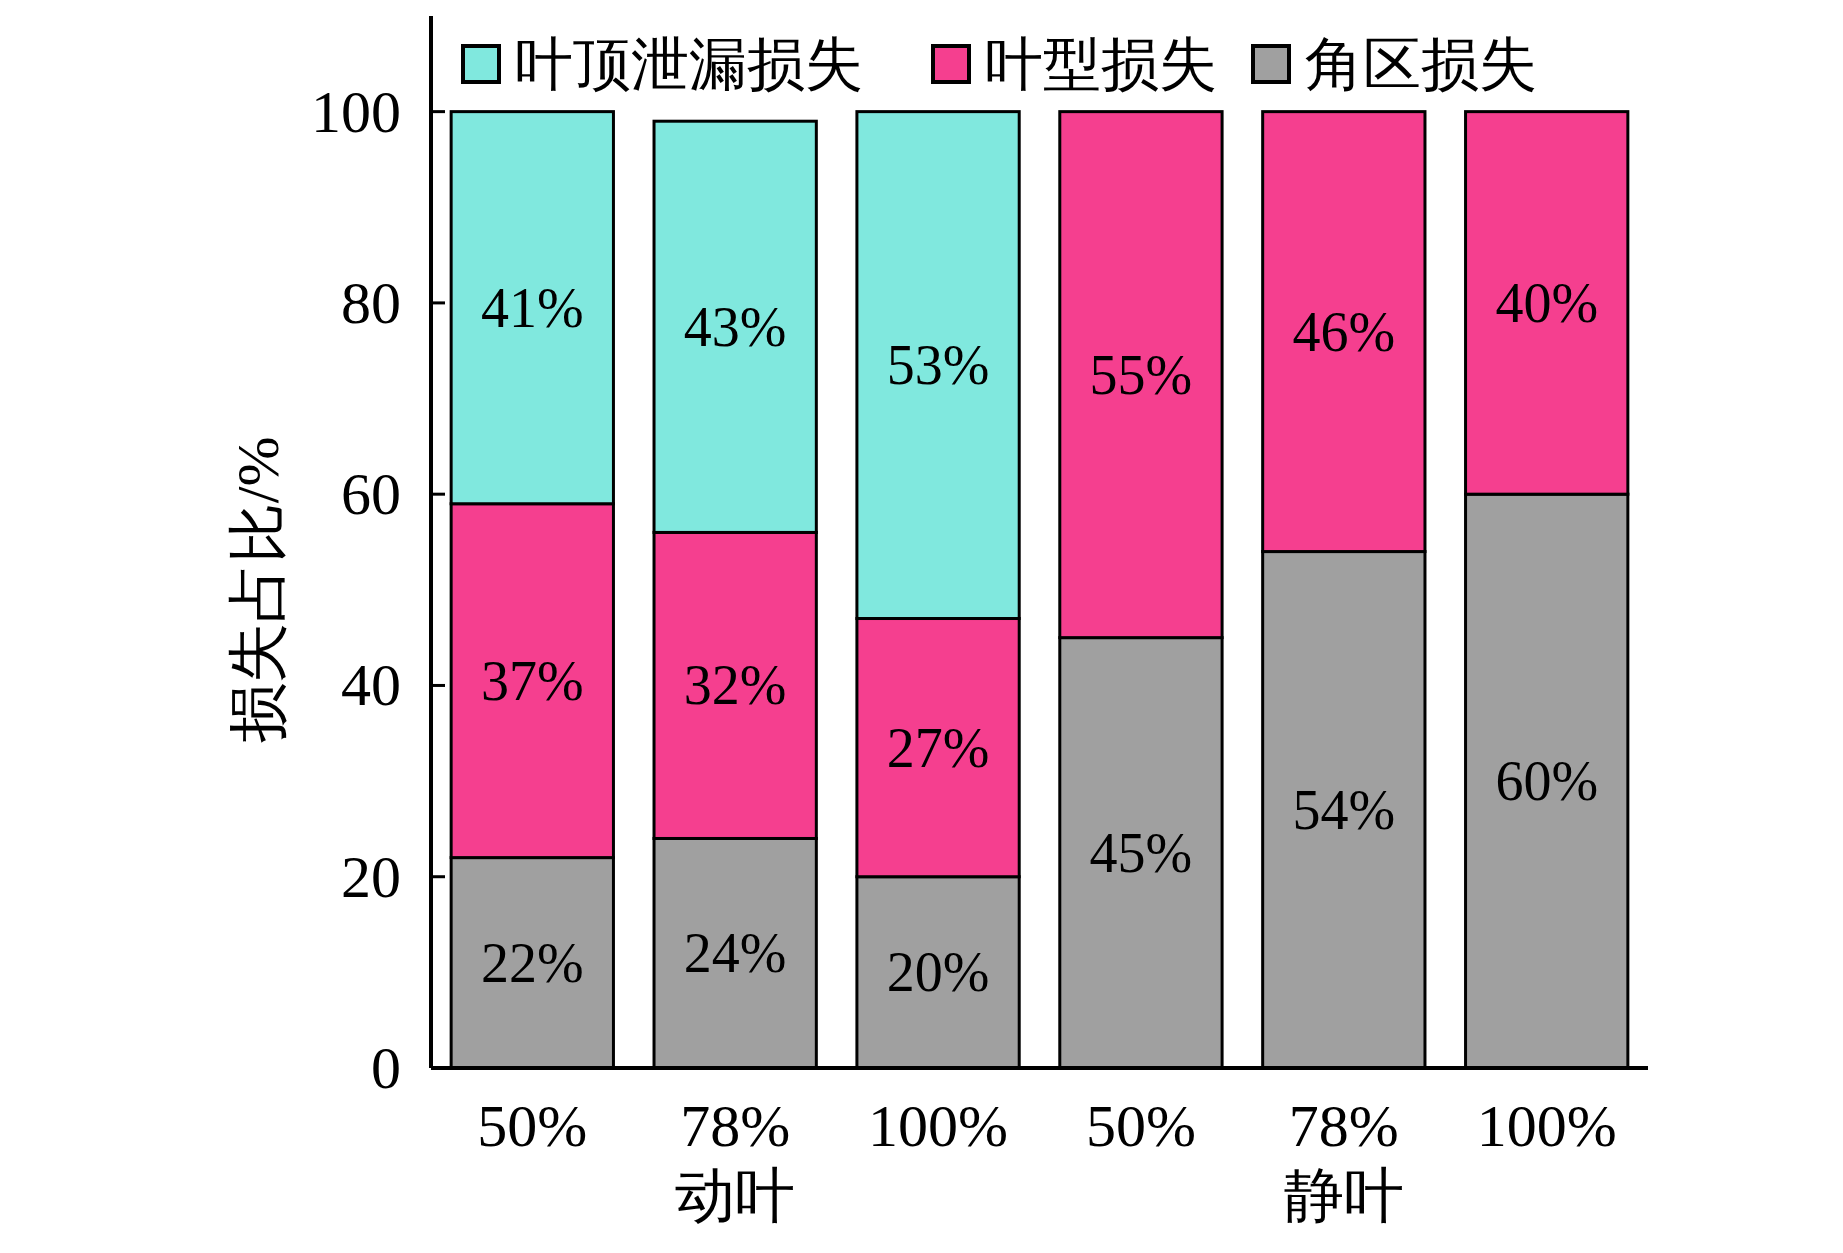 The width and height of the screenshot is (1843, 1253). Describe the element at coordinates (1343, 1196) in the screenshot. I see `text: 静叶` at that location.